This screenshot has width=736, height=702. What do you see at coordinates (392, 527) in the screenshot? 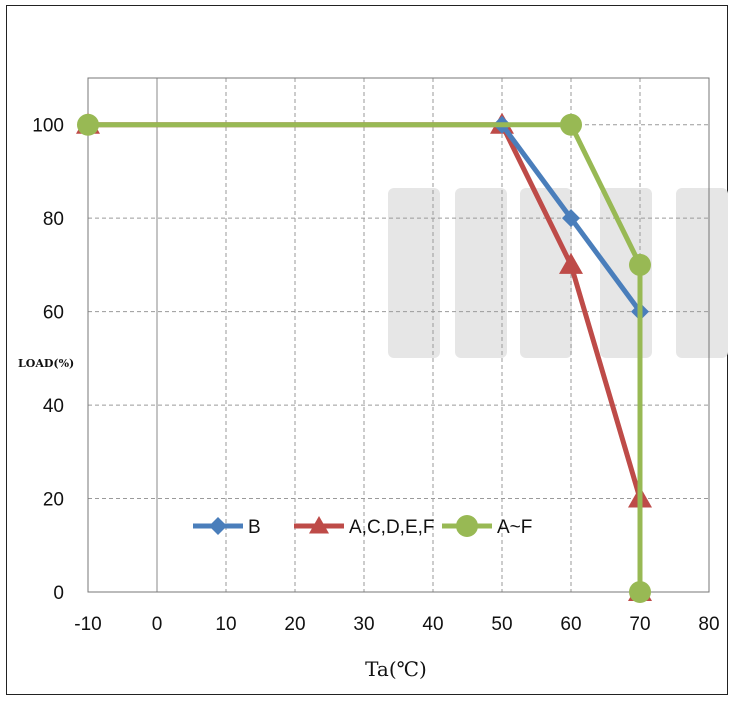
I see `legend-label: A,C,D,E,F` at bounding box center [392, 527].